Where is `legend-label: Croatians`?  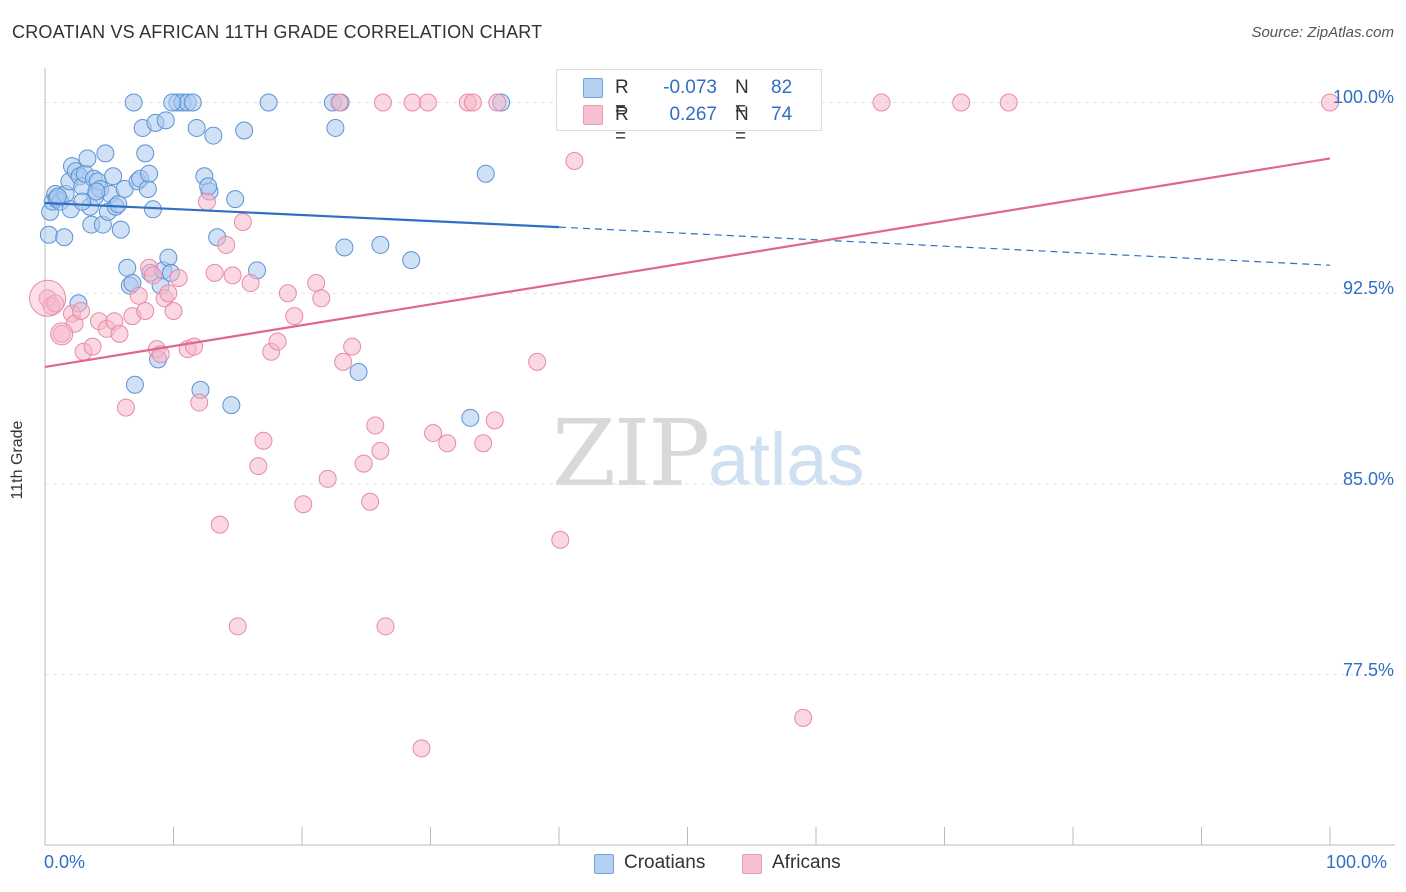
legend-label: Croatians is located at coordinates (665, 862).